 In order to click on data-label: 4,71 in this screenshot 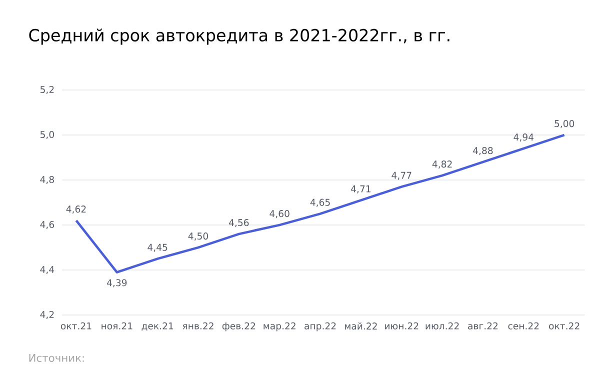, I will do `click(360, 189)`.